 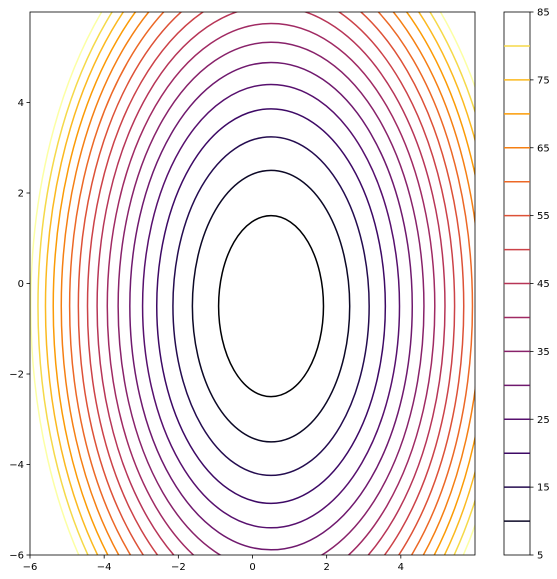 I want to click on x-tick-label: 0, so click(x=252, y=567).